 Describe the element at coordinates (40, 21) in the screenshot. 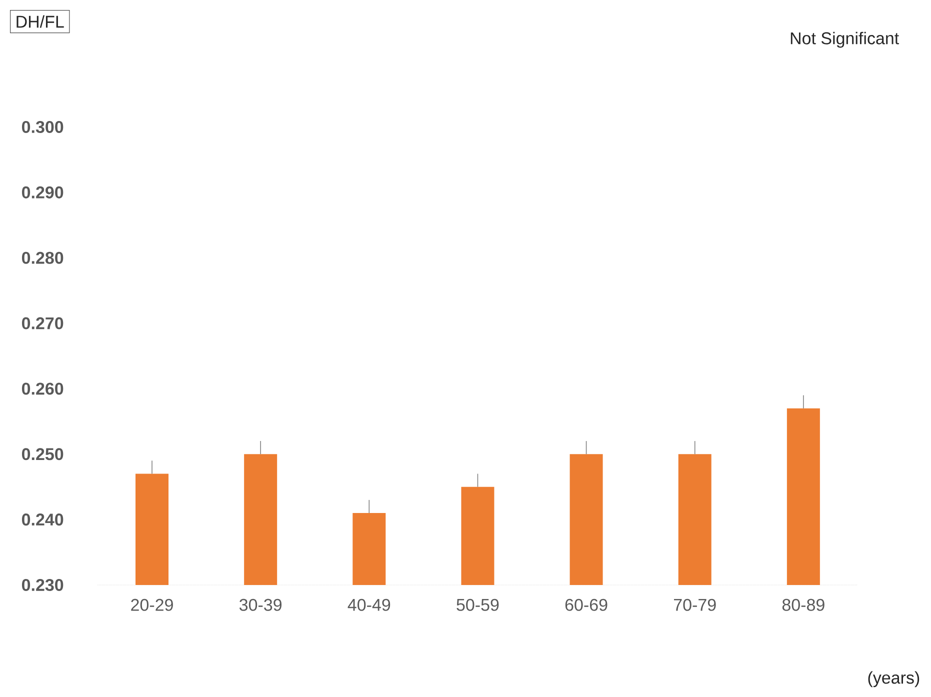

I see `text: DH/FL` at that location.